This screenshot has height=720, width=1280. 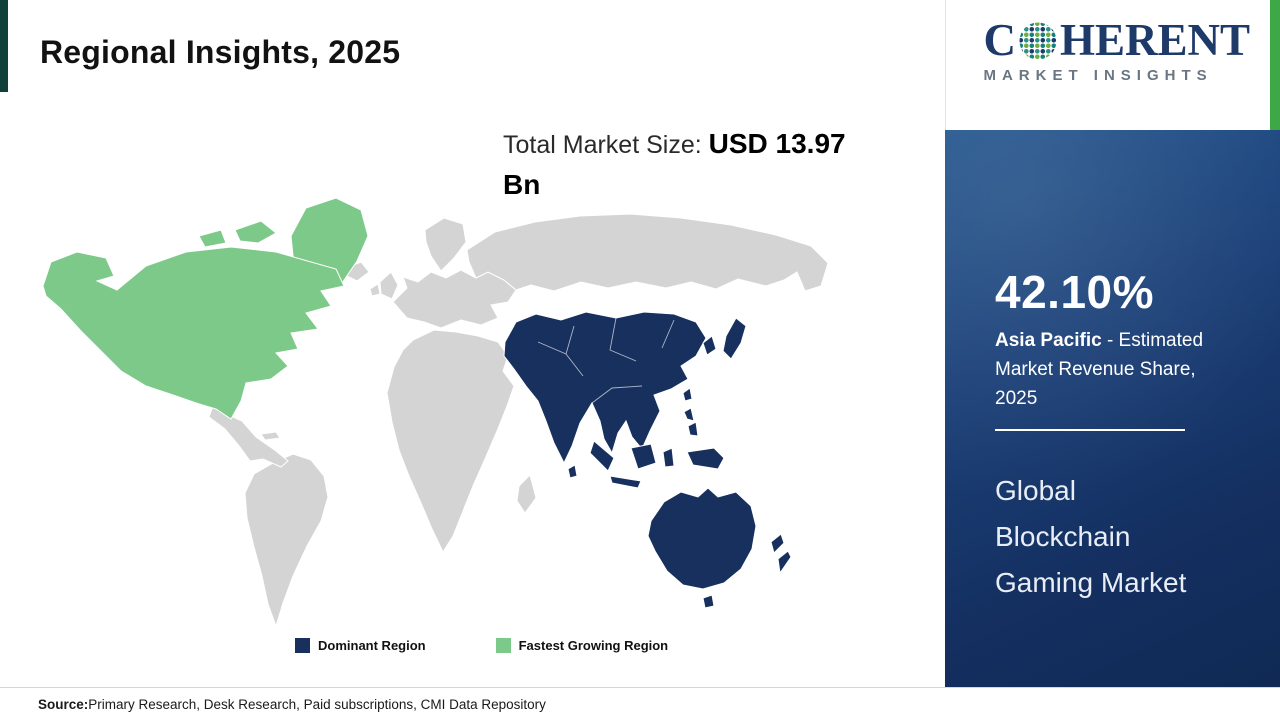 What do you see at coordinates (705, 458) in the screenshot?
I see `region-new-guinea` at bounding box center [705, 458].